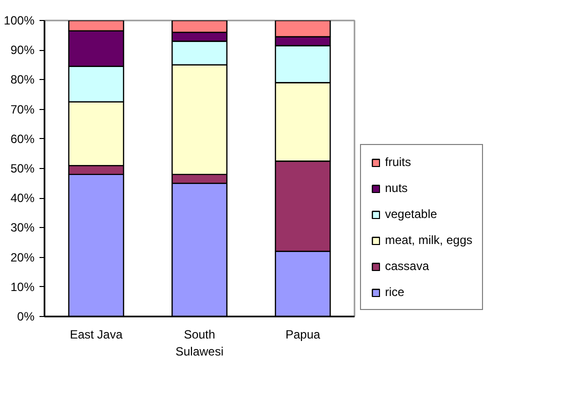 Image resolution: width=561 pixels, height=400 pixels. Describe the element at coordinates (395, 292) in the screenshot. I see `legend-label: rice` at that location.